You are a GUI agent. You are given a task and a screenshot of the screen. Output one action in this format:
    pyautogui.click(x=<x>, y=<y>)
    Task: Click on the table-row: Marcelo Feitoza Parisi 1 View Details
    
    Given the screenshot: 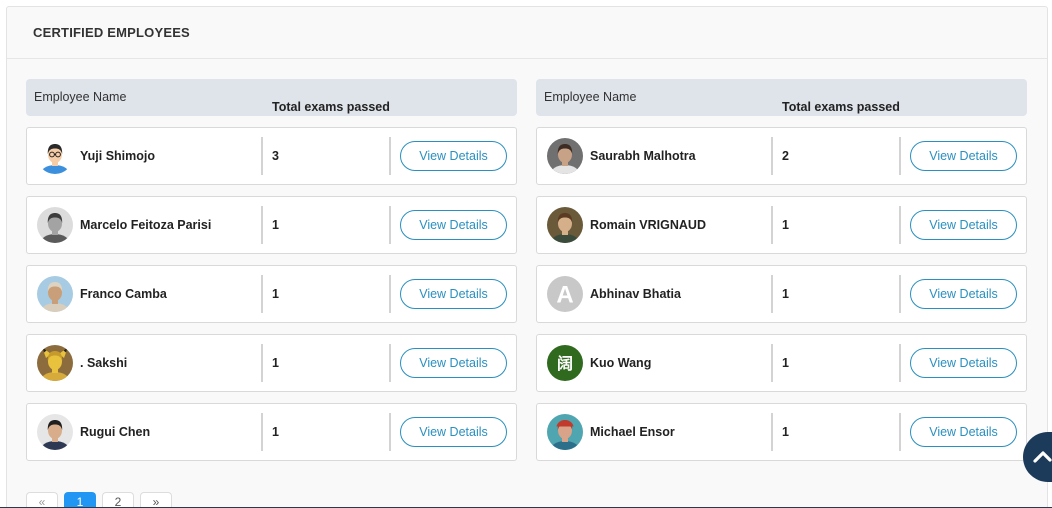 What is the action you would take?
    pyautogui.click(x=271, y=225)
    